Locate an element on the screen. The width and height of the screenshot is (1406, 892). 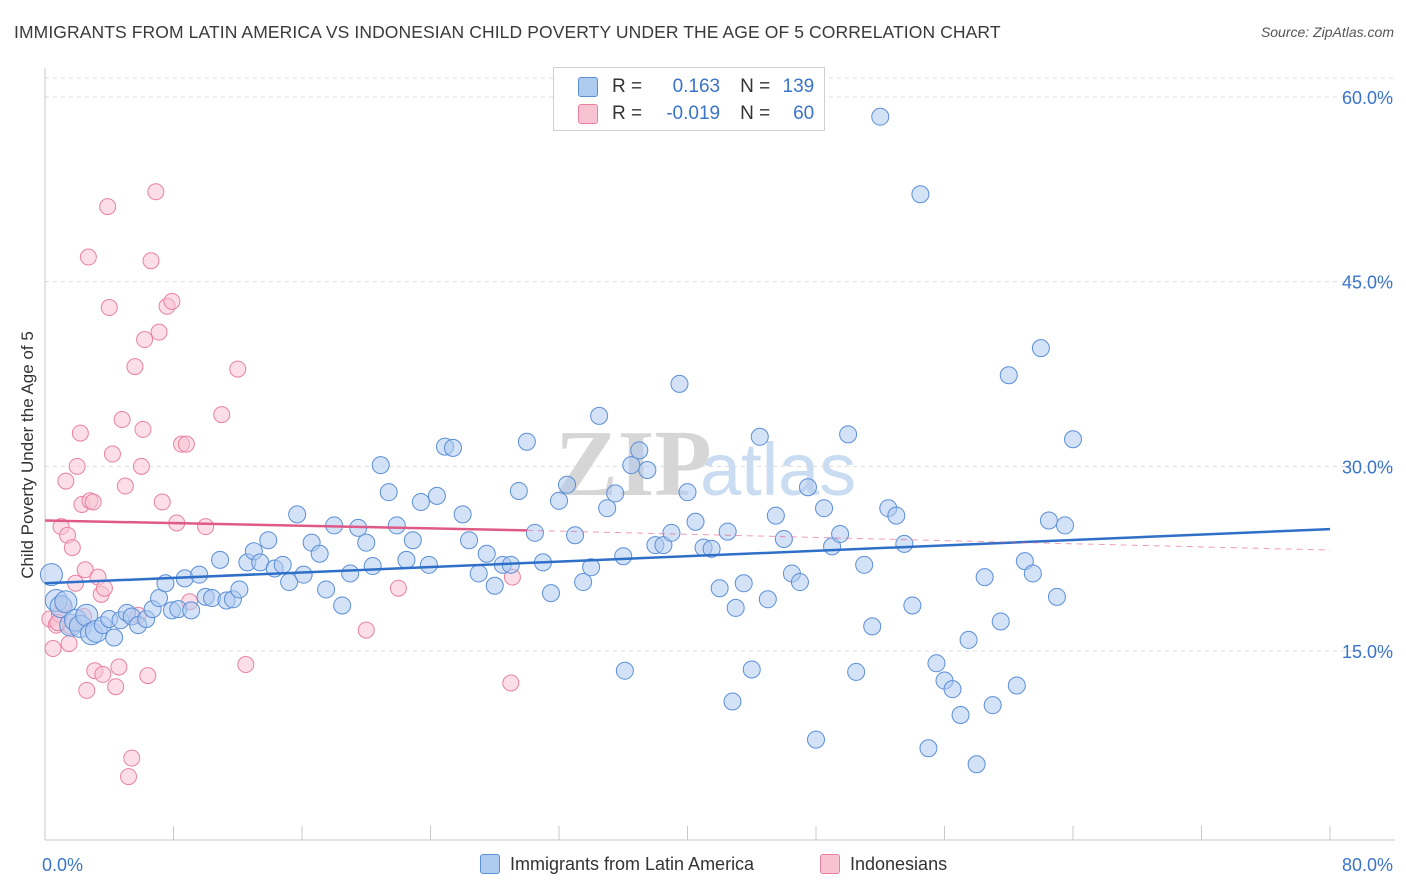
stats-legend: R = 0.163 N = 139 R = -0.019 N = 60 is located at coordinates (689, 99).